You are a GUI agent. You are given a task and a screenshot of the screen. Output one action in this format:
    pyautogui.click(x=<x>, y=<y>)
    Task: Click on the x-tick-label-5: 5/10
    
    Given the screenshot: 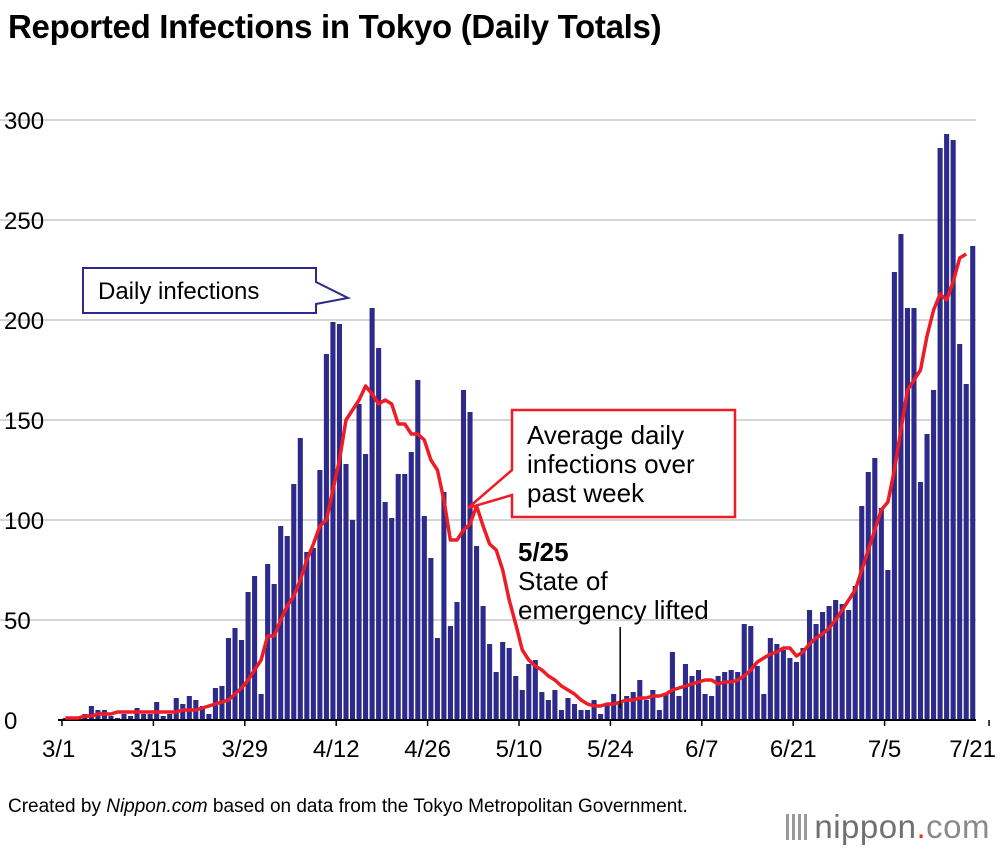 What is the action you would take?
    pyautogui.click(x=519, y=749)
    